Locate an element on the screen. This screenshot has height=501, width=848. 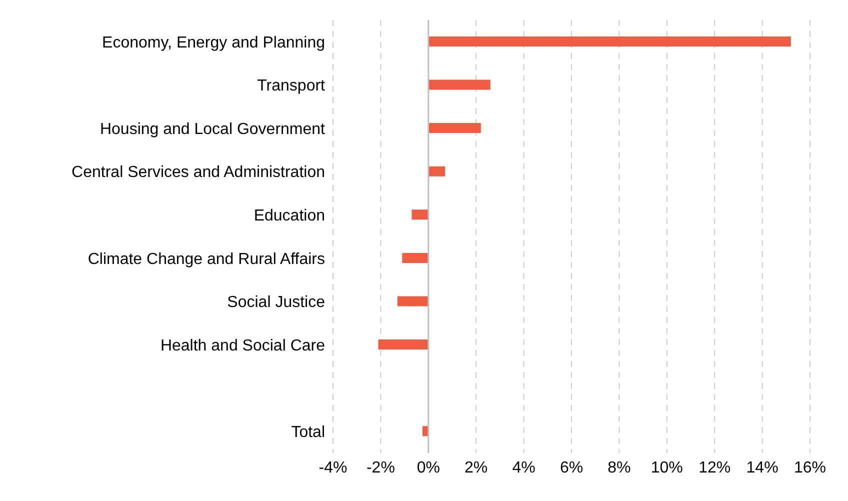
y-tick-label: Central Services and Administration is located at coordinates (198, 173).